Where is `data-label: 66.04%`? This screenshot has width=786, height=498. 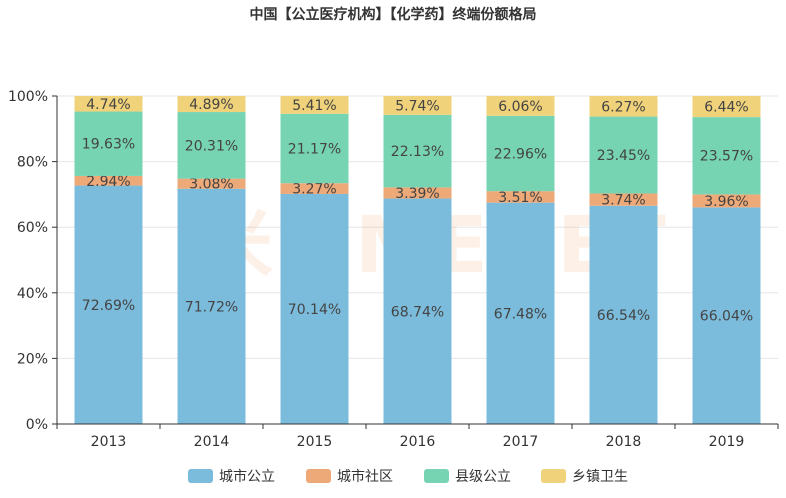
data-label: 66.04% is located at coordinates (726, 317).